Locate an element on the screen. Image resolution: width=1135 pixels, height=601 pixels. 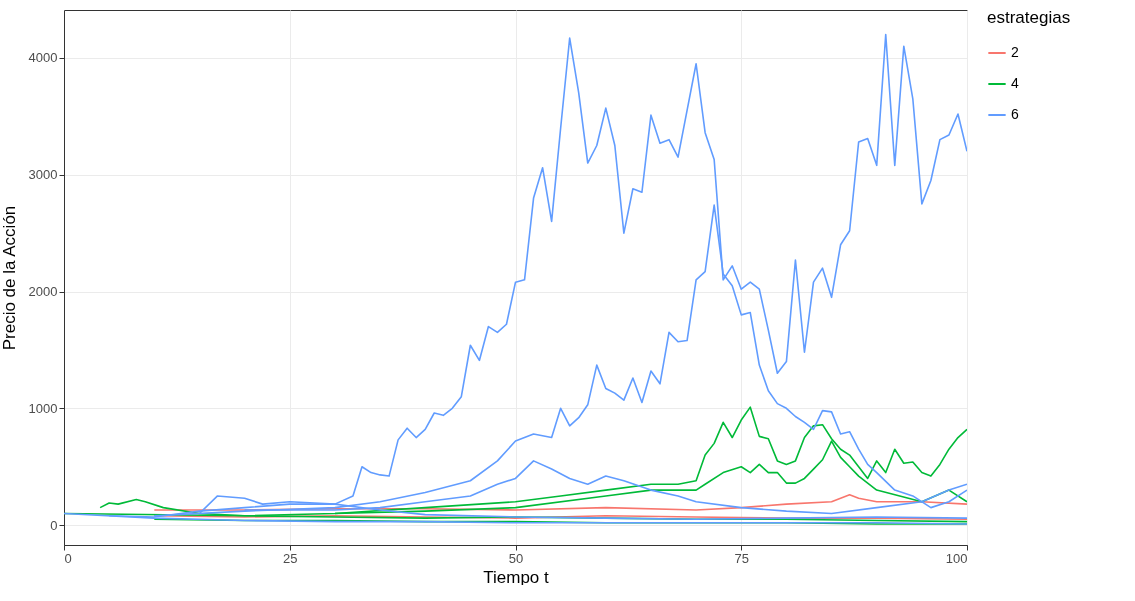
y-tick-label: 4000 is located at coordinates (43, 58).